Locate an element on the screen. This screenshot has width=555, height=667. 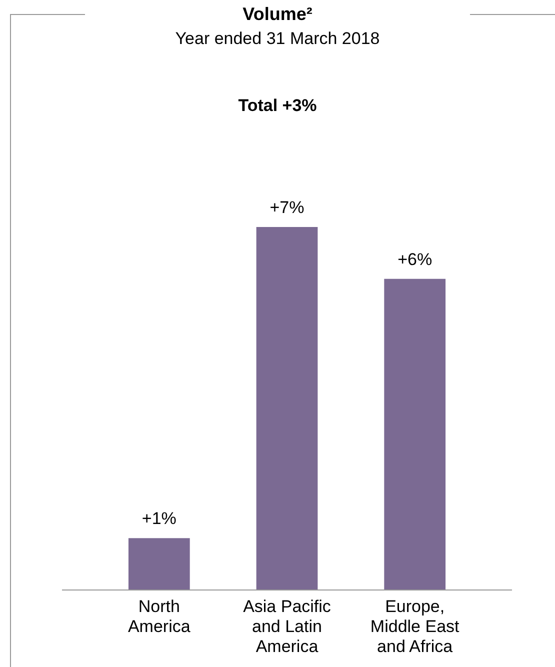
chart-subtitle: Year ended 31 March 2018 is located at coordinates (277, 38).